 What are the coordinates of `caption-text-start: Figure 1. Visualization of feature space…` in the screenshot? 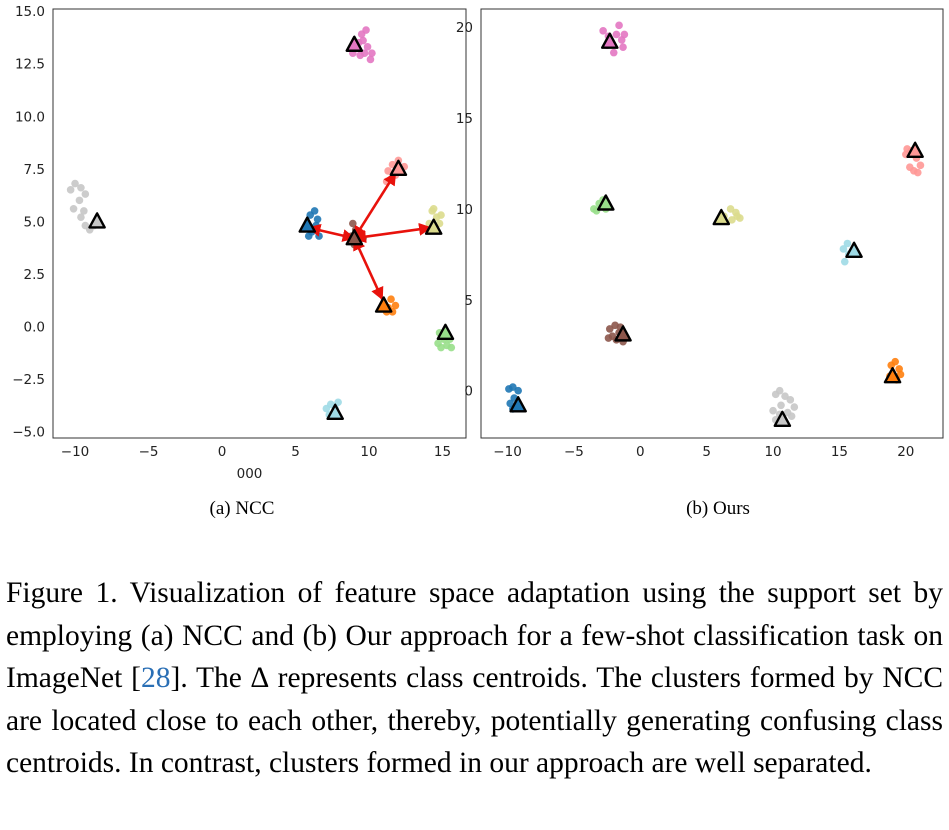 It's located at (474, 635).